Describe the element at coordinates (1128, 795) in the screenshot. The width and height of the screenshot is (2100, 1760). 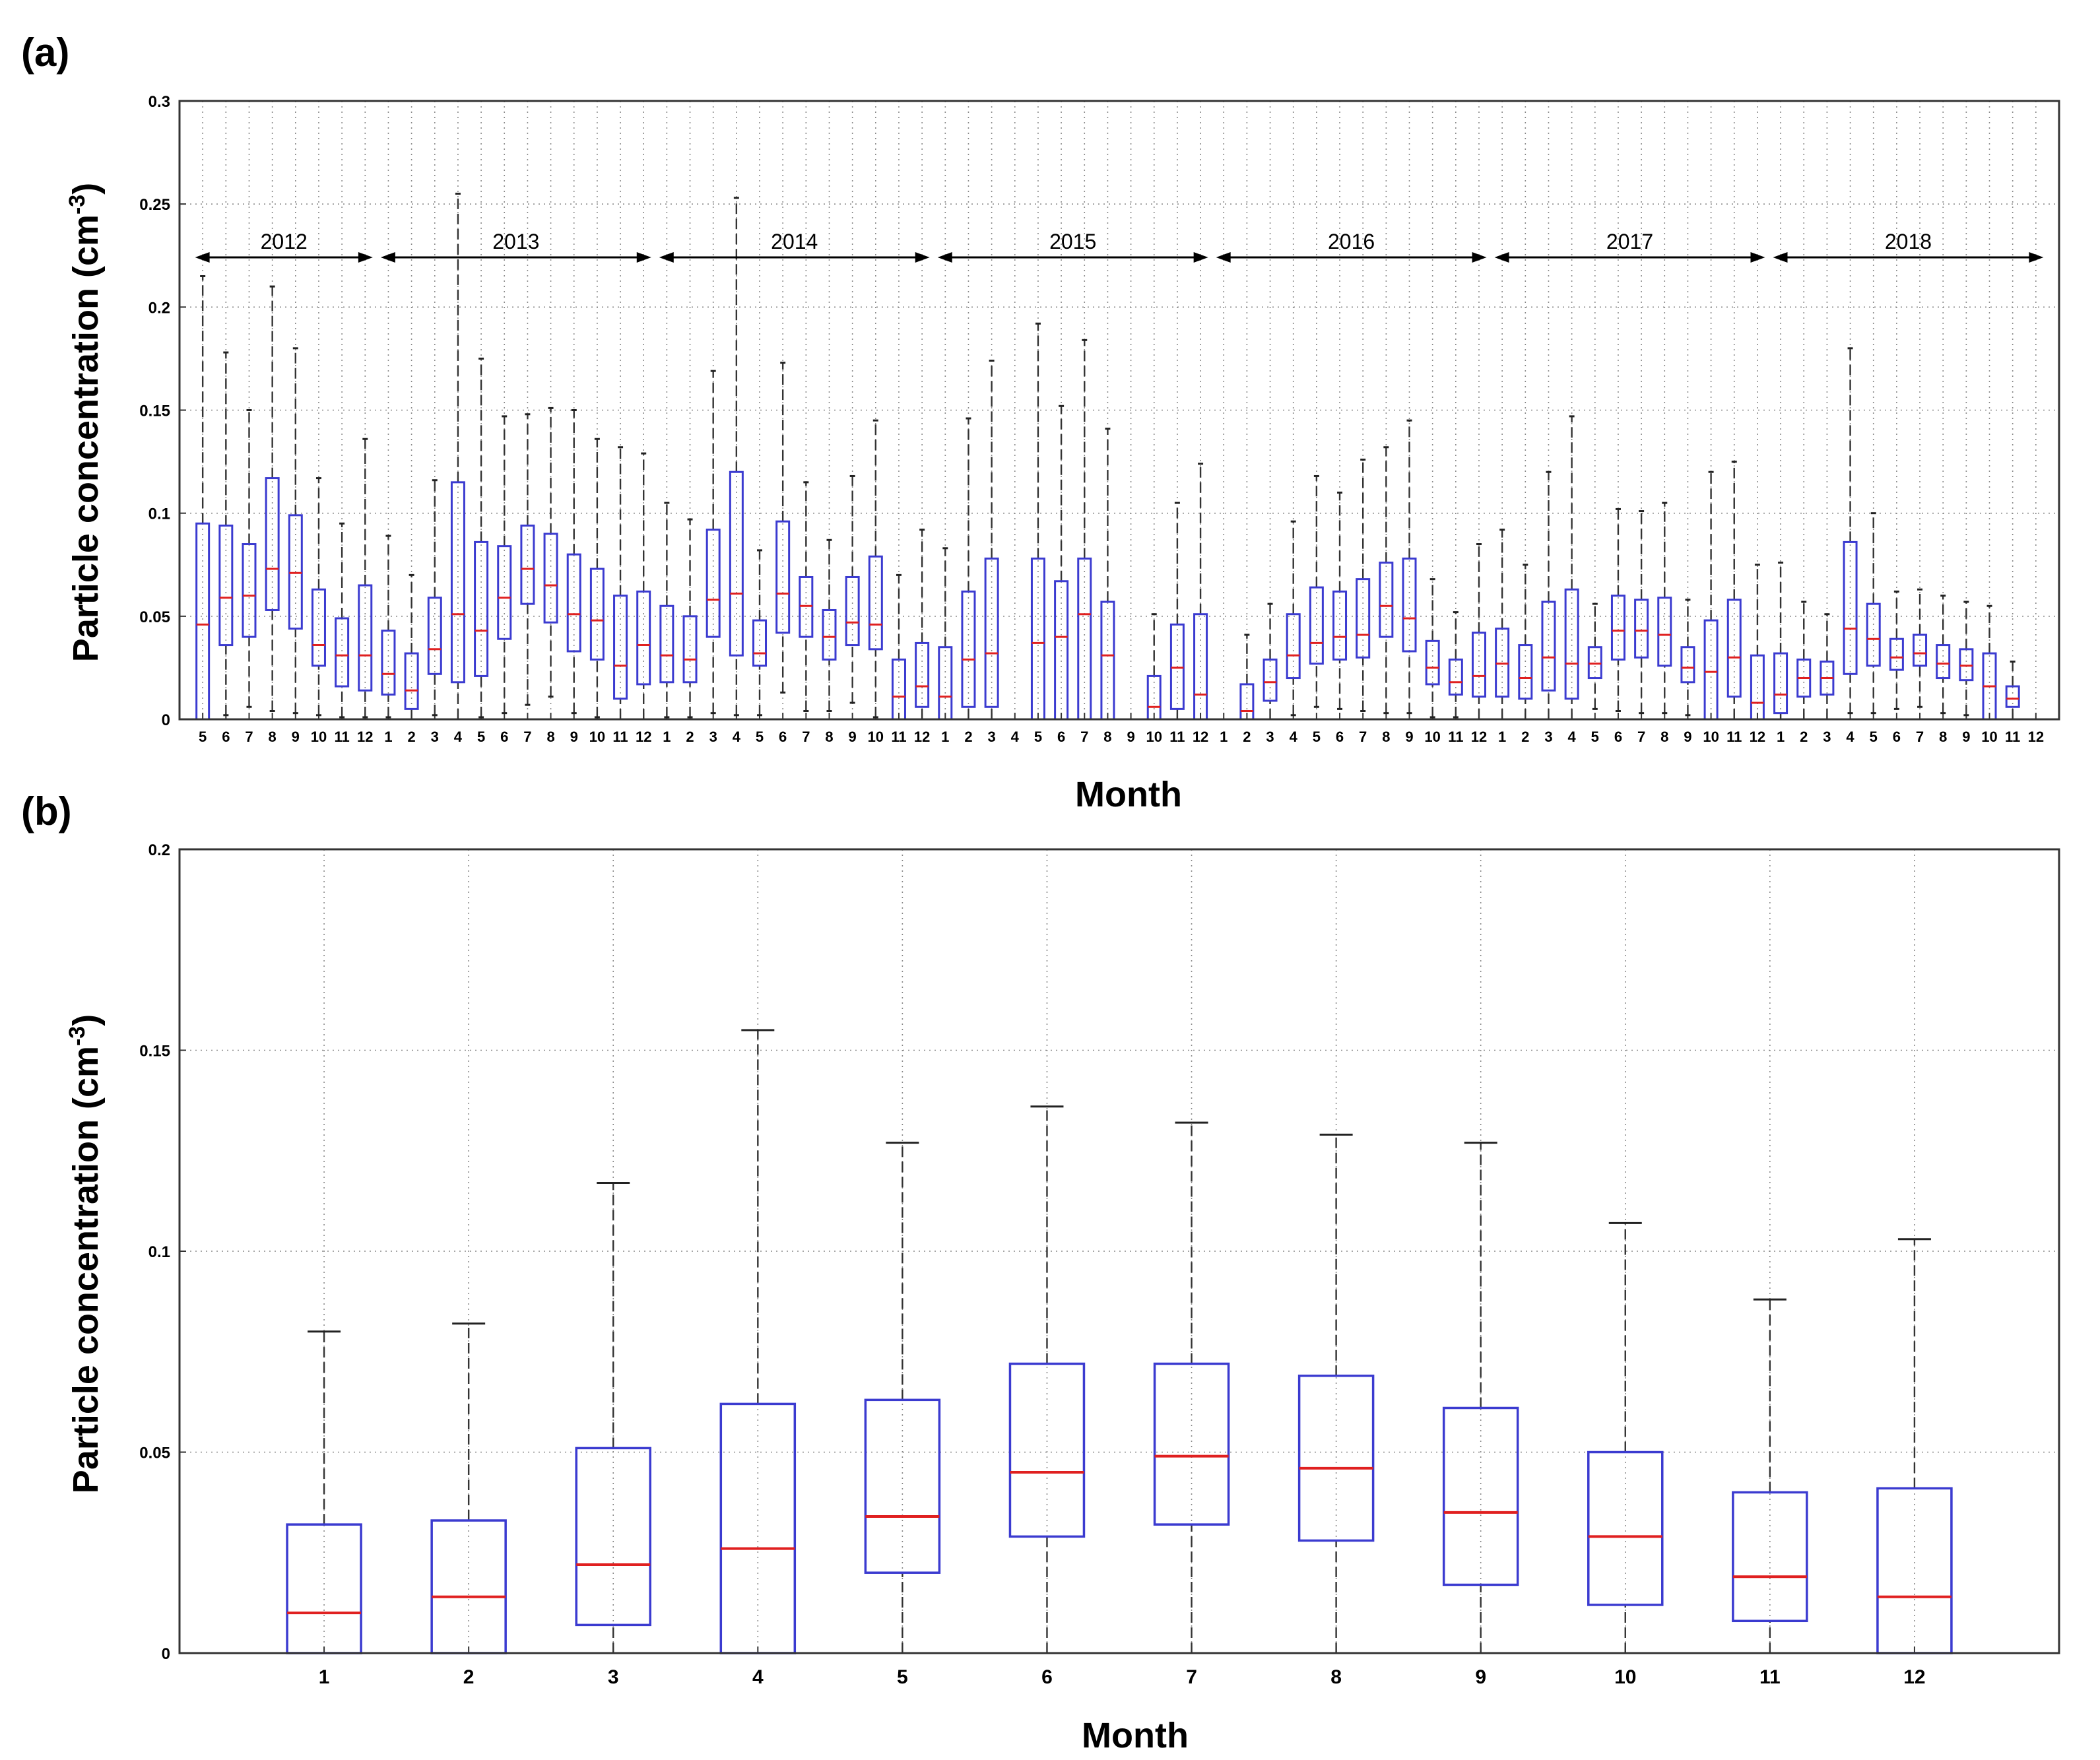
I see `panel-a-xlabel: Month` at that location.